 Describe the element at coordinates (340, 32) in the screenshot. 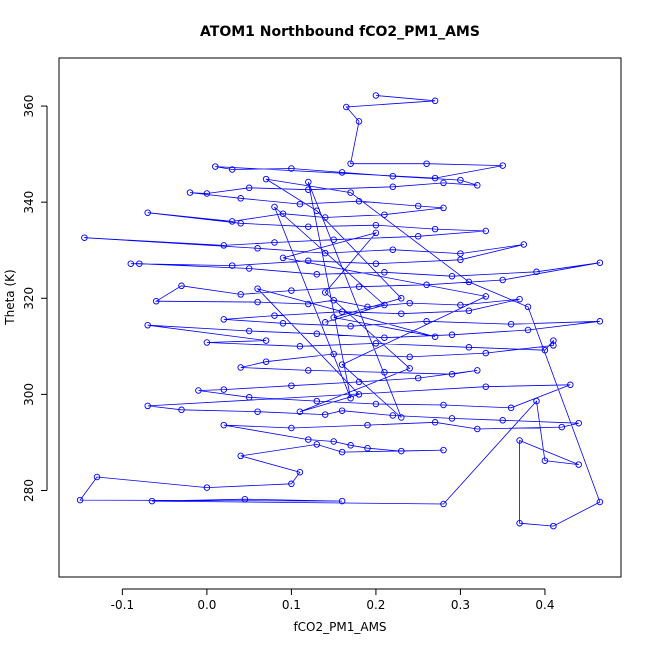

I see `chart-title: ATOM1 Northbound fCO2_PM1_AMS` at that location.